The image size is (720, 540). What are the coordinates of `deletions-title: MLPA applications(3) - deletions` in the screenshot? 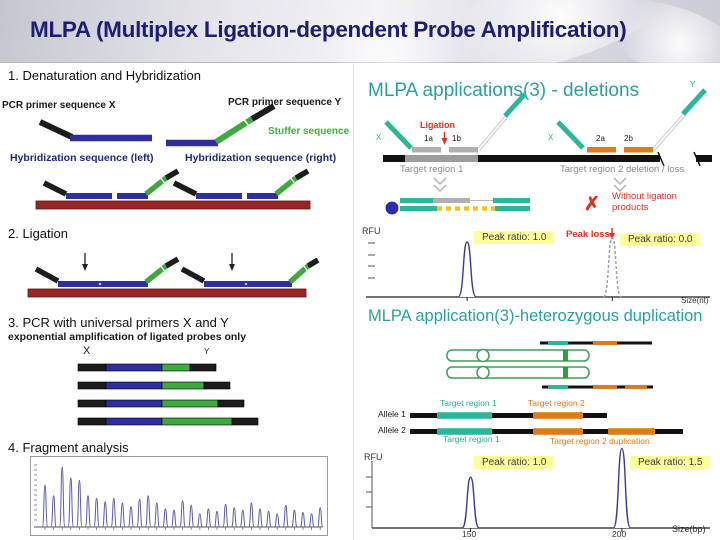 It's located at (504, 90).